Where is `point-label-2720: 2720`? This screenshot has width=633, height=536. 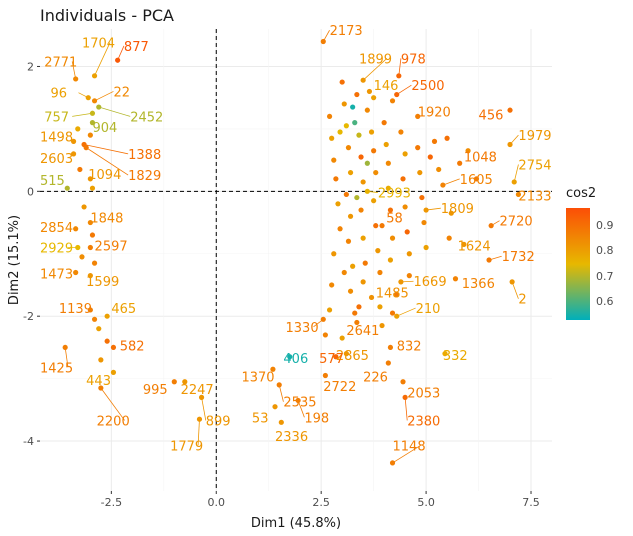
point-label-2720: 2720 is located at coordinates (516, 222).